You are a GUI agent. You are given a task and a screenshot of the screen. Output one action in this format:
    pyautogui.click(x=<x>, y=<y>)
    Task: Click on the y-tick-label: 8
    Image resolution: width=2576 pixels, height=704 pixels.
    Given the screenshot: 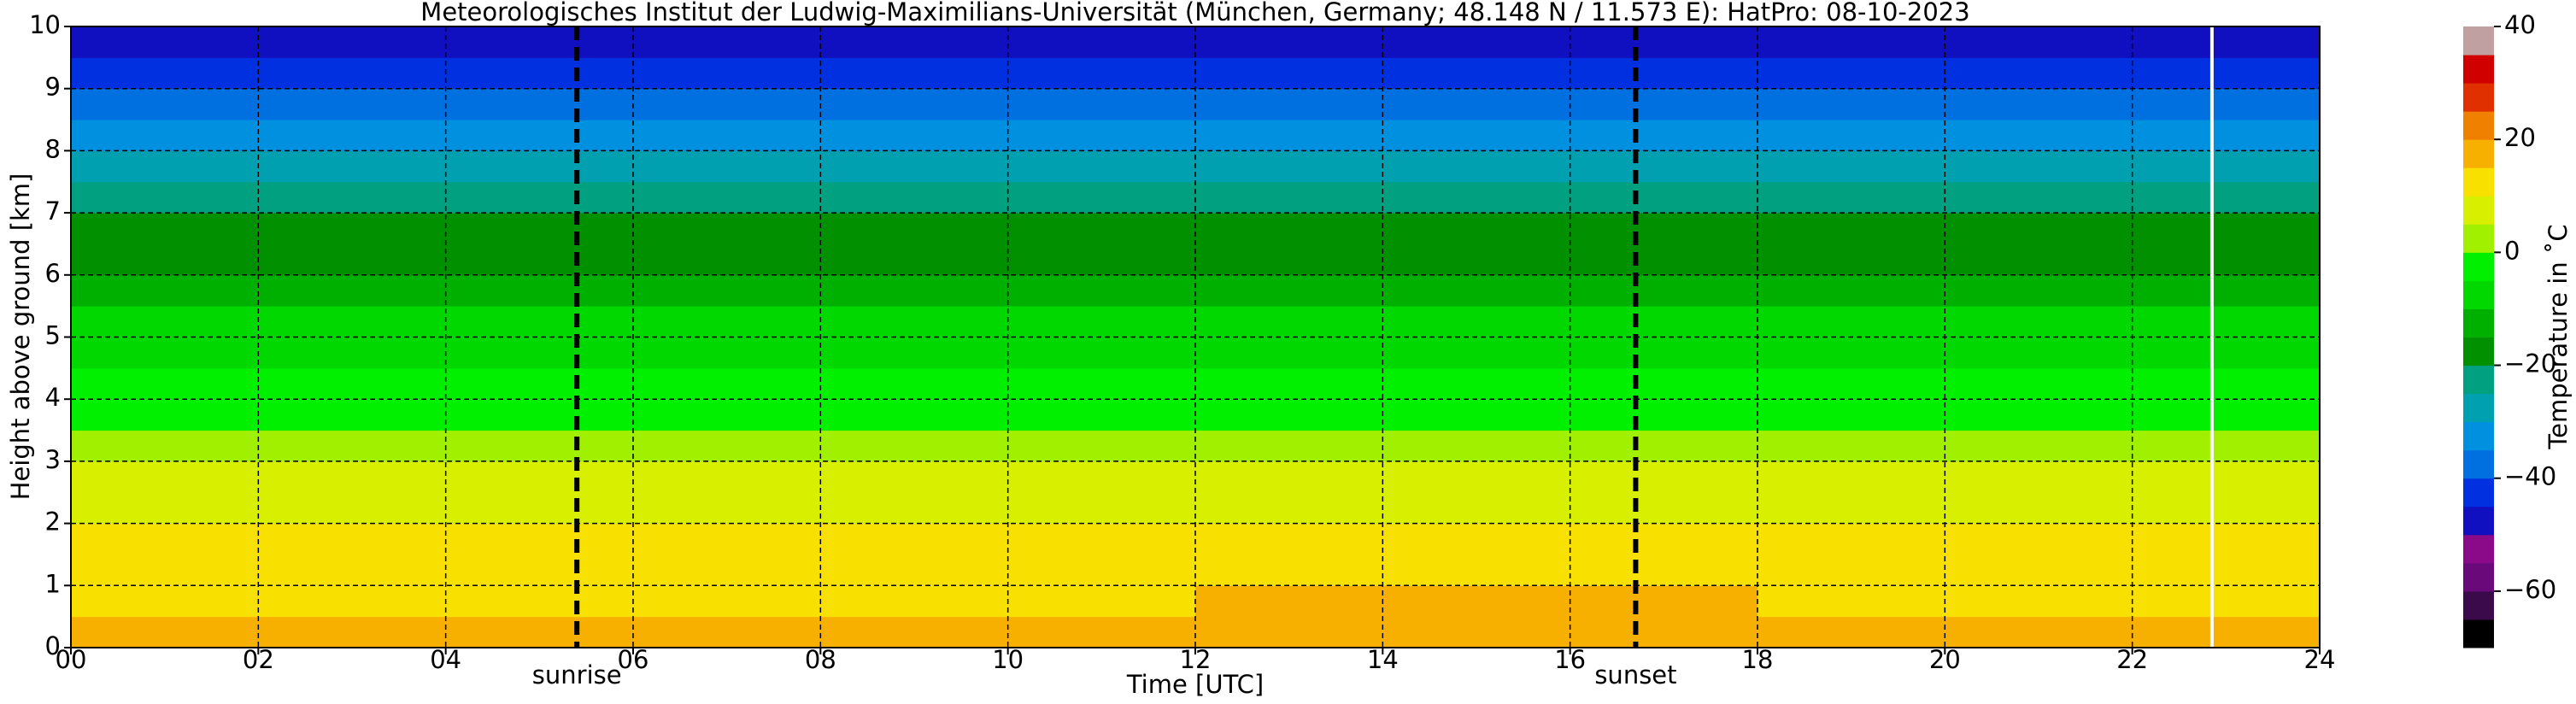 What is the action you would take?
    pyautogui.click(x=53, y=148)
    